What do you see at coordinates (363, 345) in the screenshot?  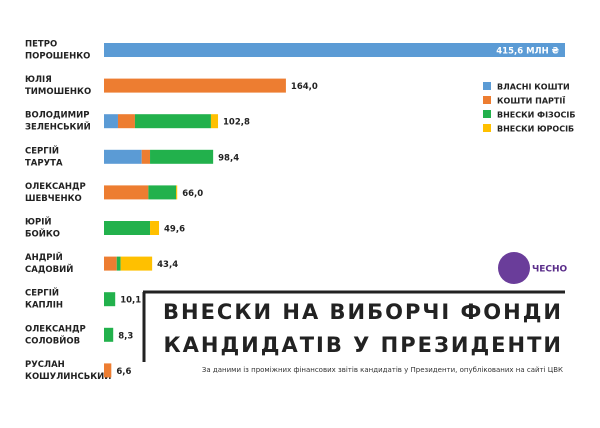 I see `title: КАНДИДАТІВ У ПРЕЗИДЕНТИ` at bounding box center [363, 345].